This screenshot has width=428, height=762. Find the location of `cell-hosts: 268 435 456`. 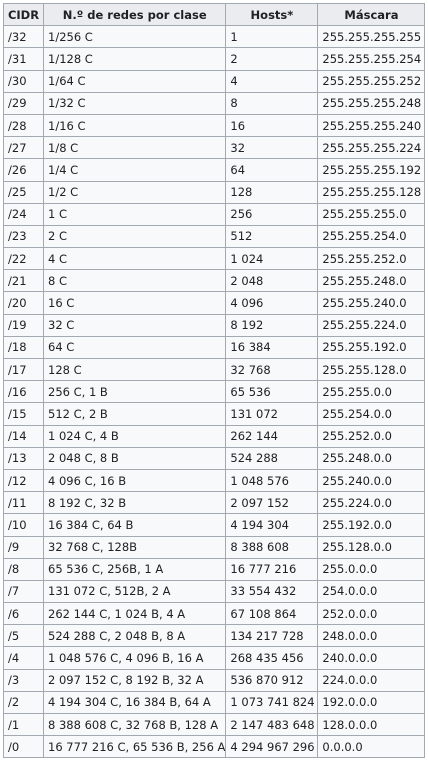

cell-hosts: 268 435 456 is located at coordinates (272, 658).